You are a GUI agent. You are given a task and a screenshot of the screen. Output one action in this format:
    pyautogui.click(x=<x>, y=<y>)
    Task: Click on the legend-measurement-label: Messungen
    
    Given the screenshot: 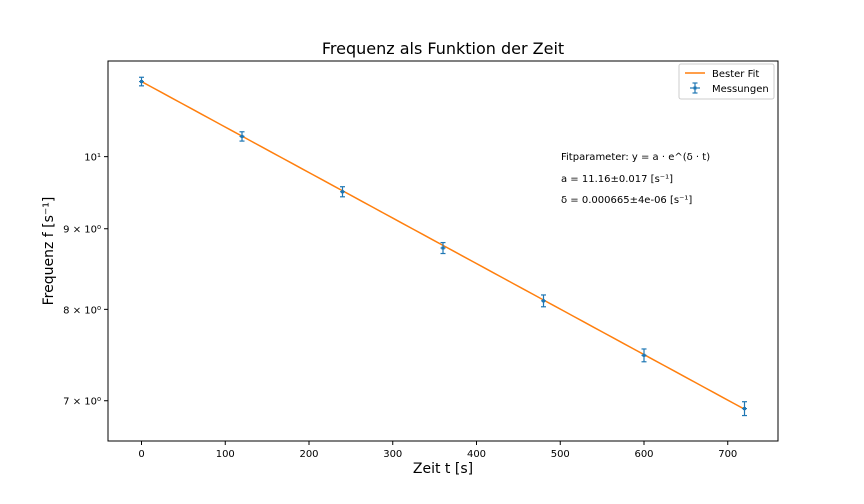 What is the action you would take?
    pyautogui.click(x=740, y=89)
    